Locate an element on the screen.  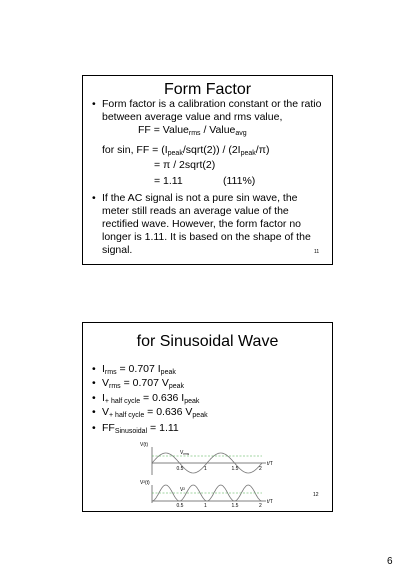
text-line: • Irms = 0.707 Ipeak is located at coordinates (207, 369).